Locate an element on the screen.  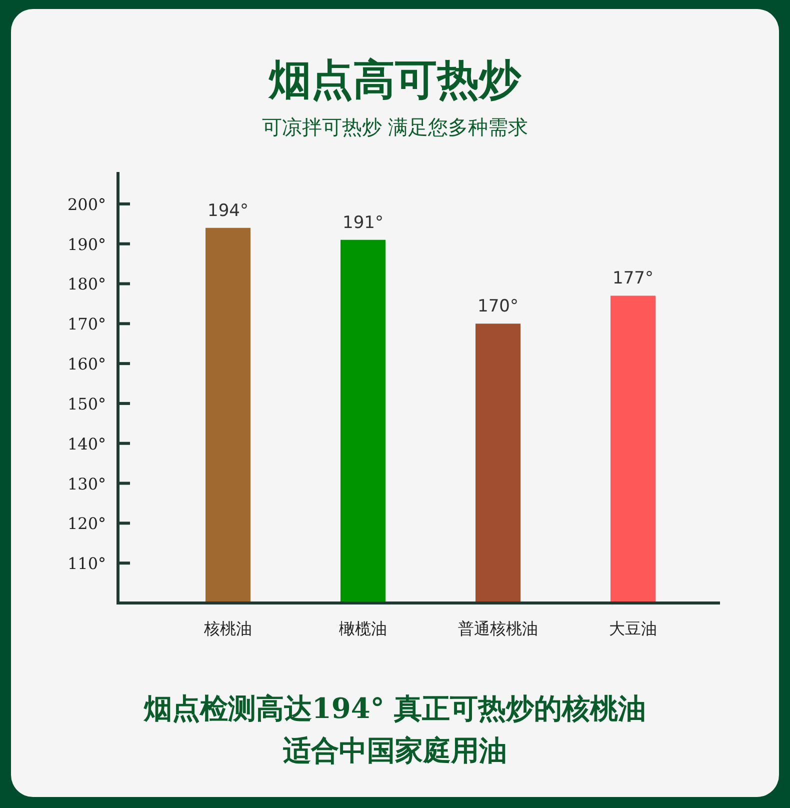
data-label: 170° is located at coordinates (498, 306).